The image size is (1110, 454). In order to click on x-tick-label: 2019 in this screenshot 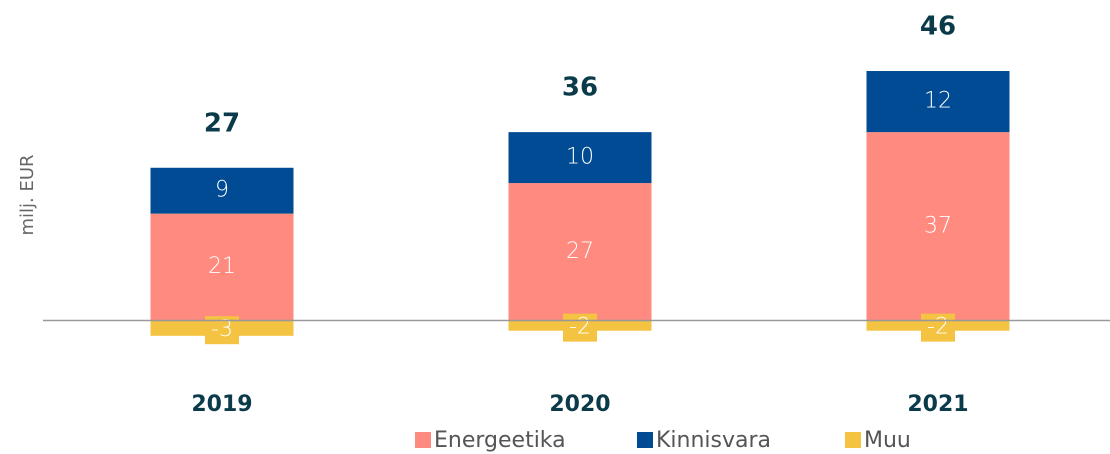, I will do `click(221, 404)`.